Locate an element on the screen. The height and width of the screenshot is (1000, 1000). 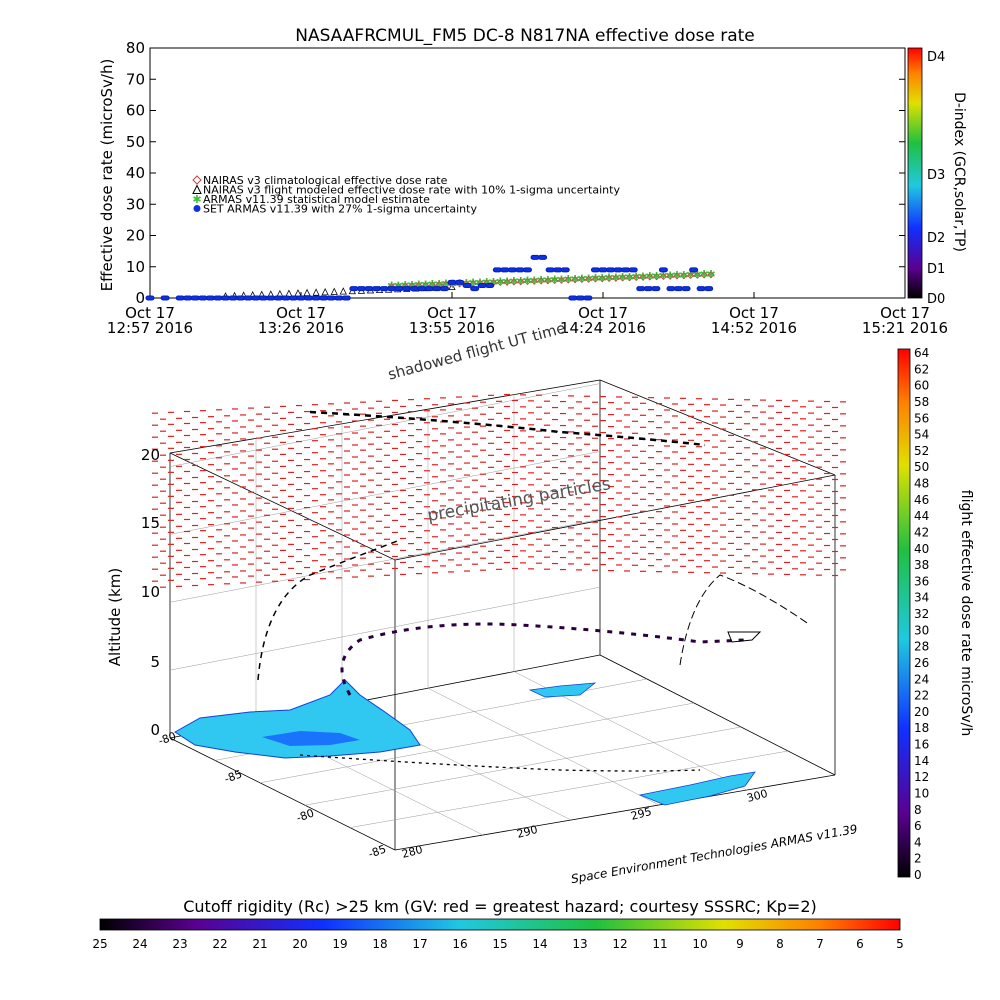
longitude-tick-label: 295 is located at coordinates (641, 814).